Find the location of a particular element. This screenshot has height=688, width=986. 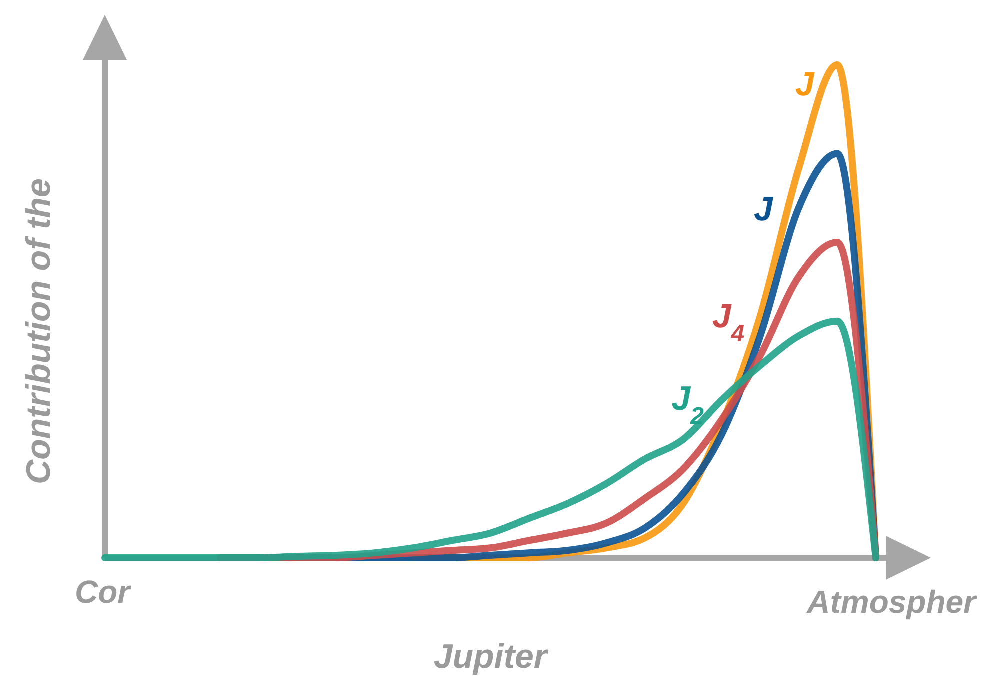

text: Cor is located at coordinates (103, 592).